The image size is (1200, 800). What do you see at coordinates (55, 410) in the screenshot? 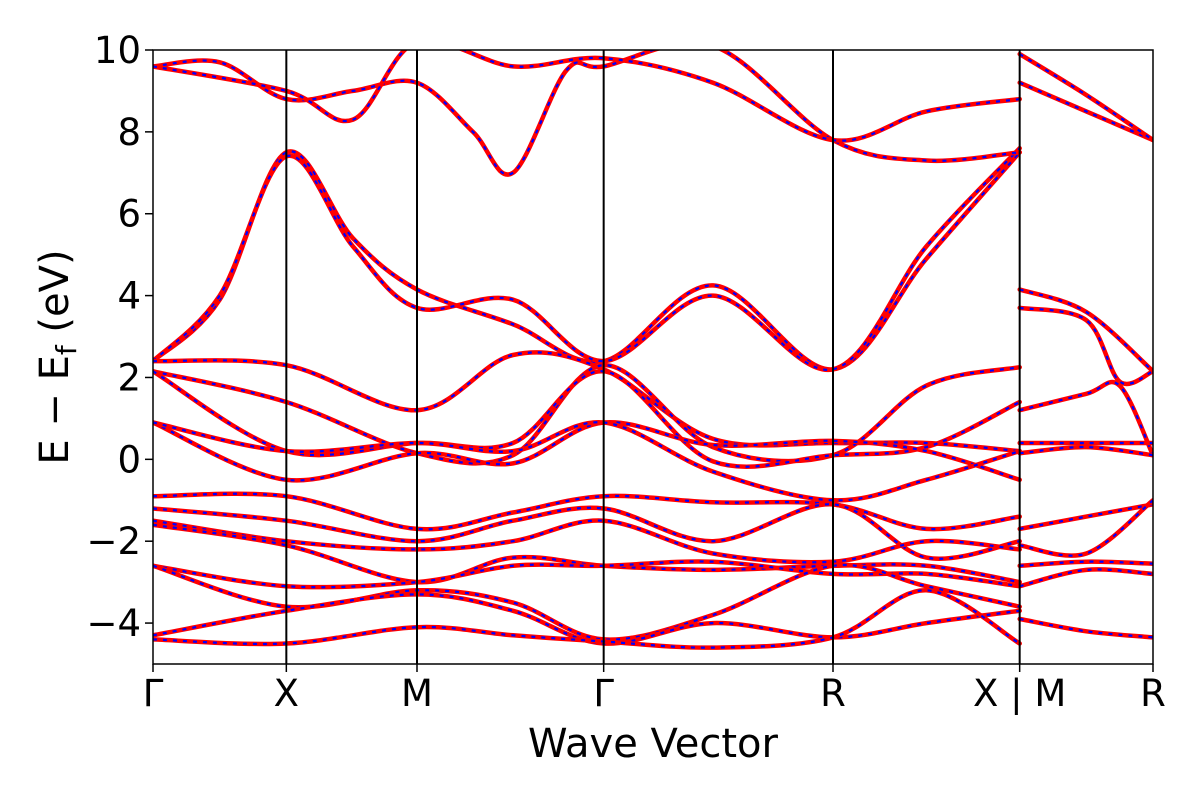
I see `y-axis-title-main: E − E` at bounding box center [55, 410].